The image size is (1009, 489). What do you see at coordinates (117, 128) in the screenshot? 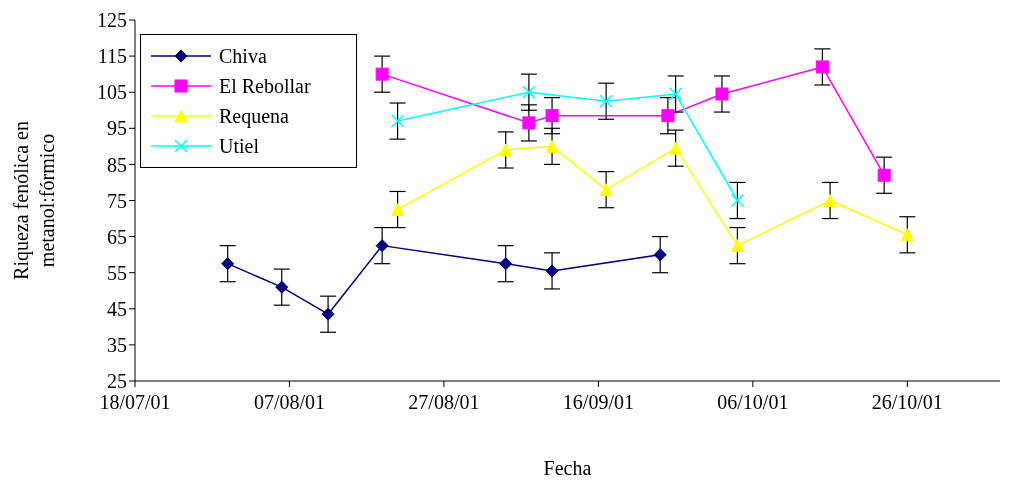
I see `y-tick-label: 95` at bounding box center [117, 128].